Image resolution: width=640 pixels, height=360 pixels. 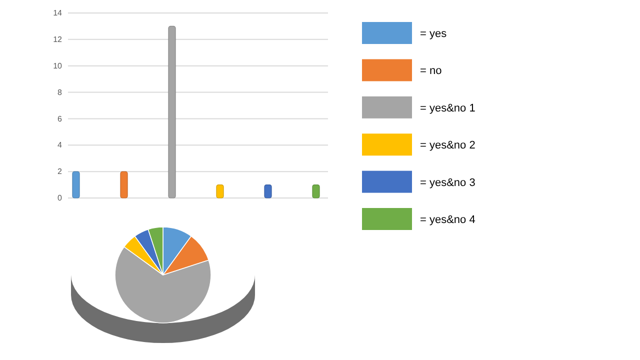 What do you see at coordinates (431, 71) in the screenshot?
I see `legend-label: = no` at bounding box center [431, 71].